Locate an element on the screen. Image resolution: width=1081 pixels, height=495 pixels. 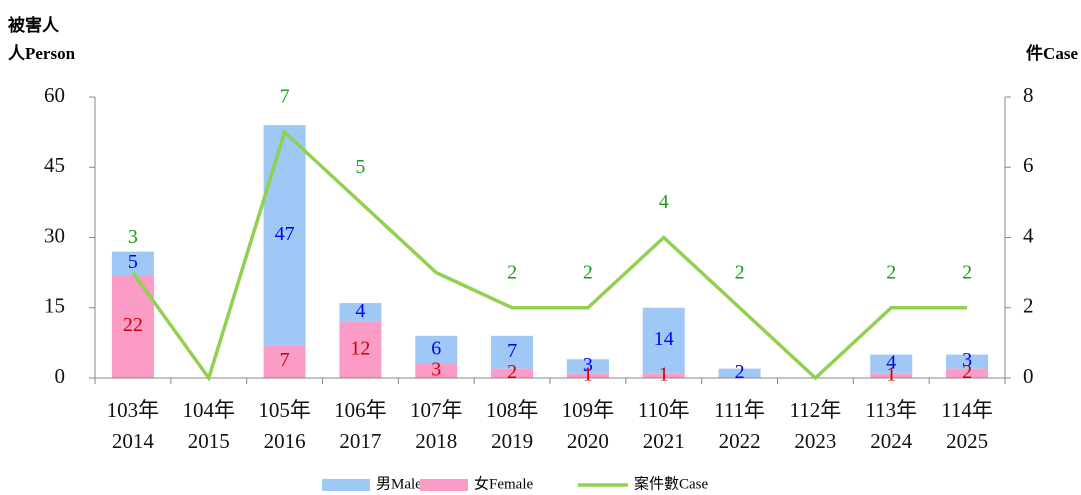
y-tick-label: 60 is located at coordinates (54, 95).